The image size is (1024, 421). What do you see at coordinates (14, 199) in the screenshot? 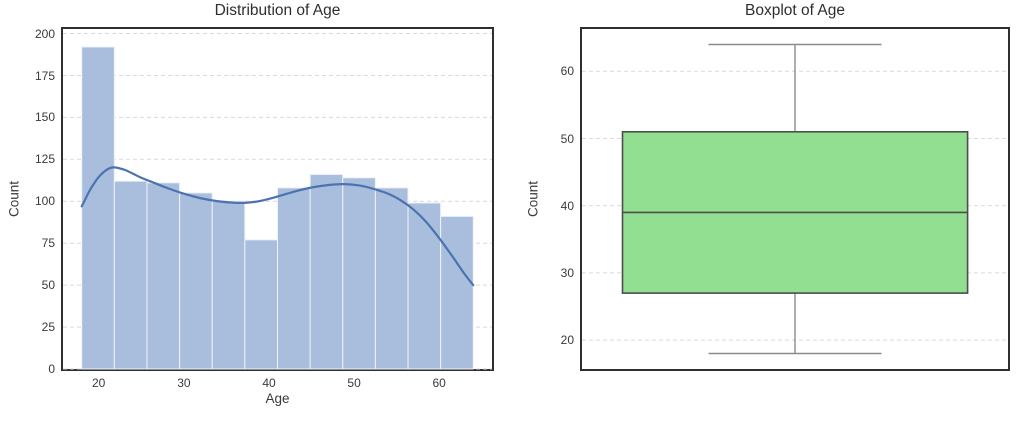
I see `histogram-y-axis-label: Count` at bounding box center [14, 199].